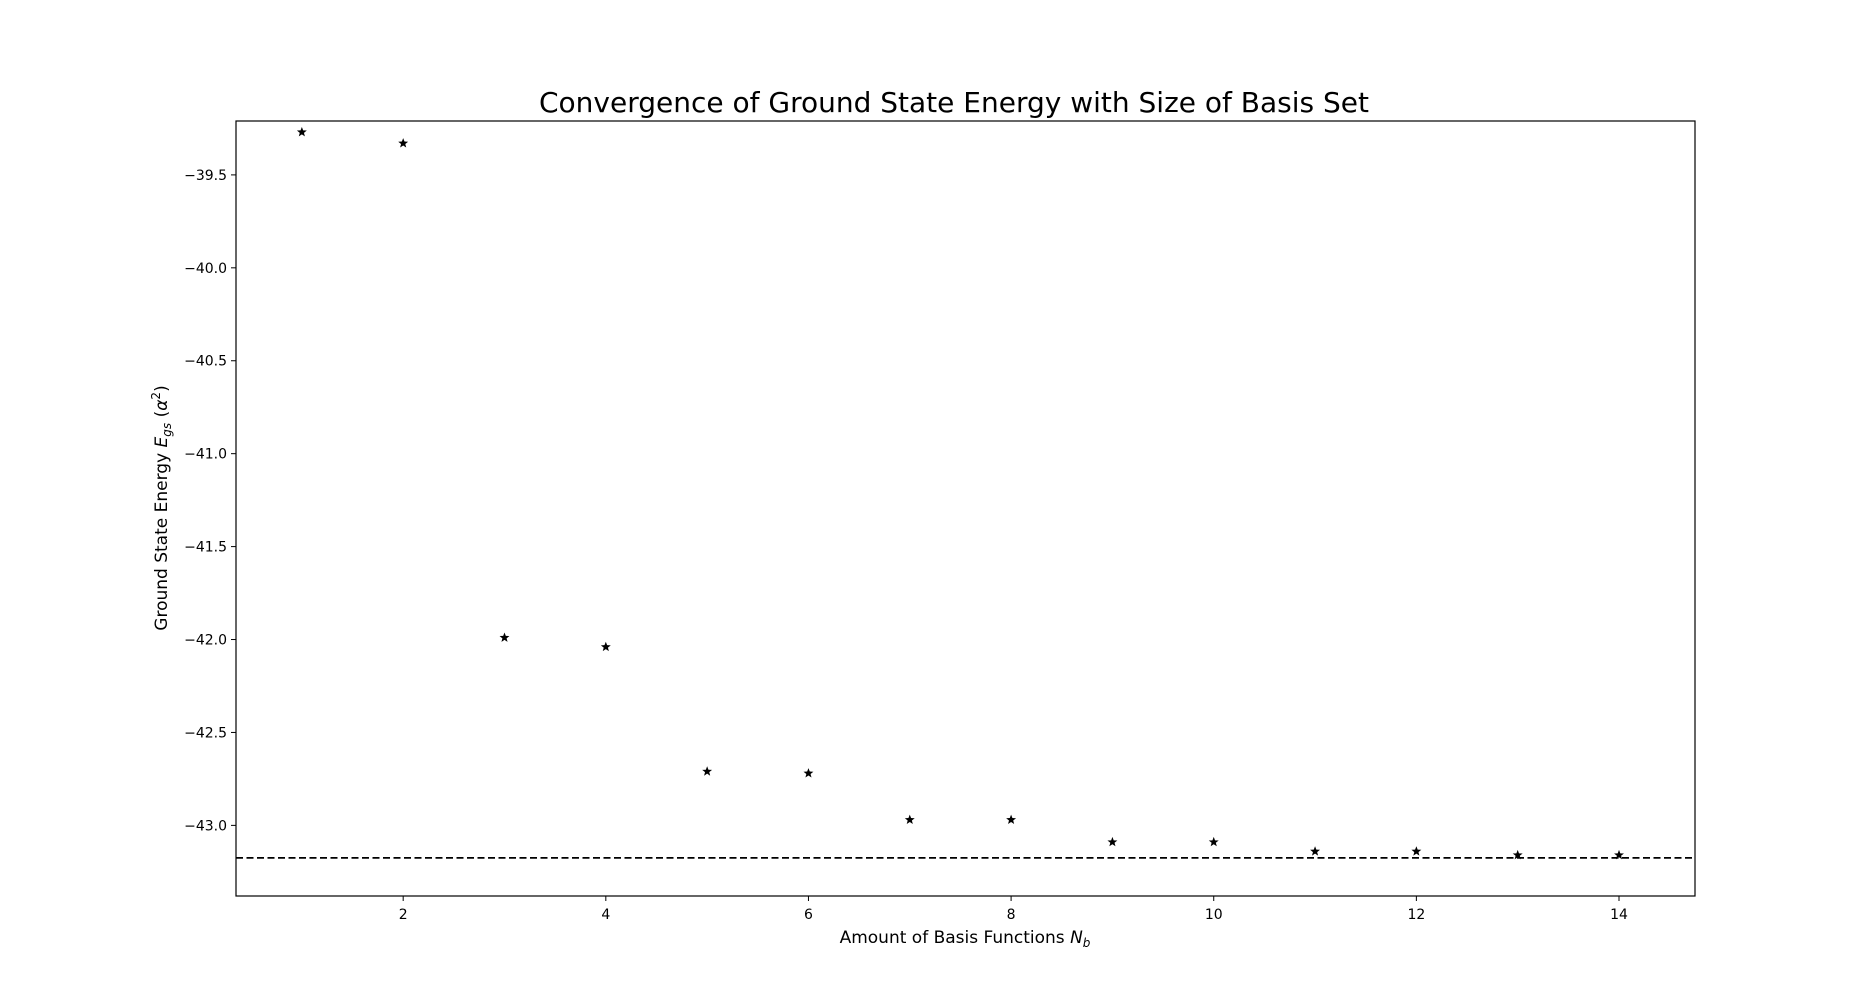  I want to click on y-axis-label-unit-close: ), so click(162, 388).